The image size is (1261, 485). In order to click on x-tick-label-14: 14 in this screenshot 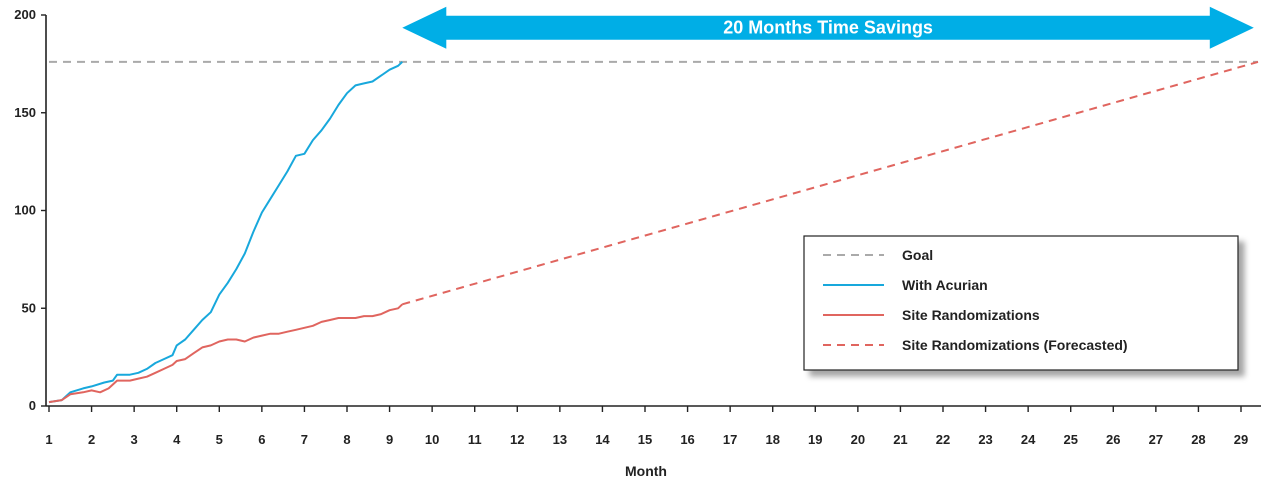, I will do `click(602, 439)`.